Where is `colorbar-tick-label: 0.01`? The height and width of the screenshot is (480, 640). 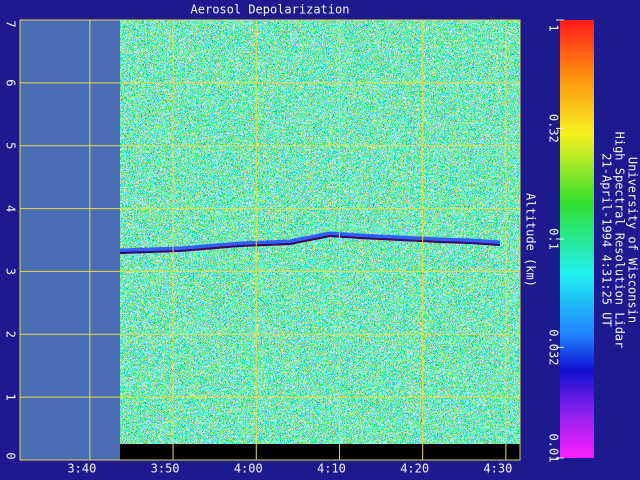
colorbar-tick-label: 0.01 is located at coordinates (554, 448).